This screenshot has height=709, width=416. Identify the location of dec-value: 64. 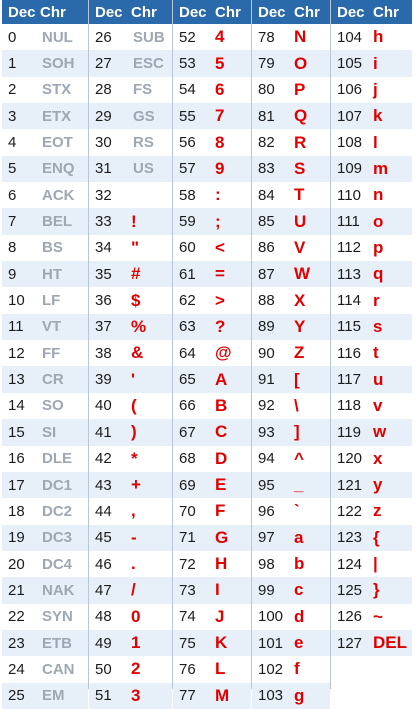
(187, 353).